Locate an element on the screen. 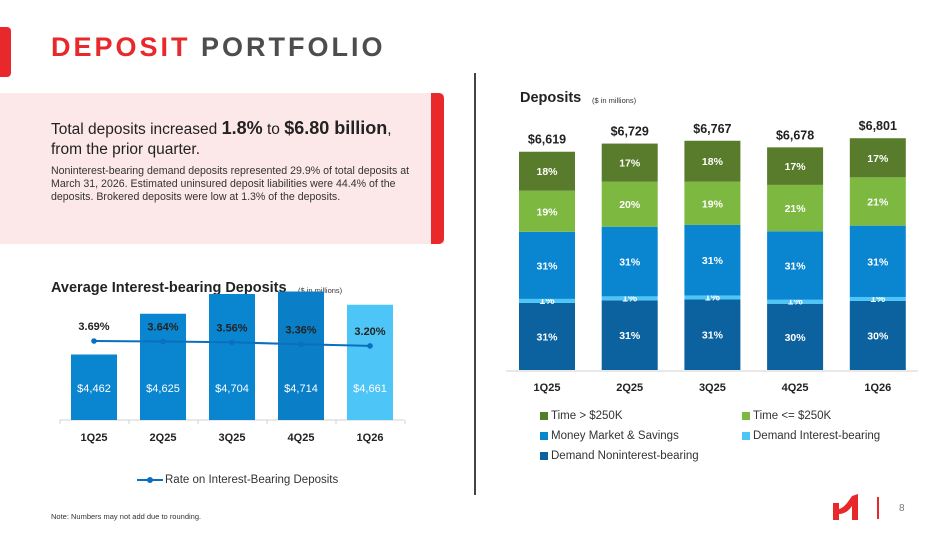 The width and height of the screenshot is (949, 534). bar-value-label: $4,714 is located at coordinates (301, 389).